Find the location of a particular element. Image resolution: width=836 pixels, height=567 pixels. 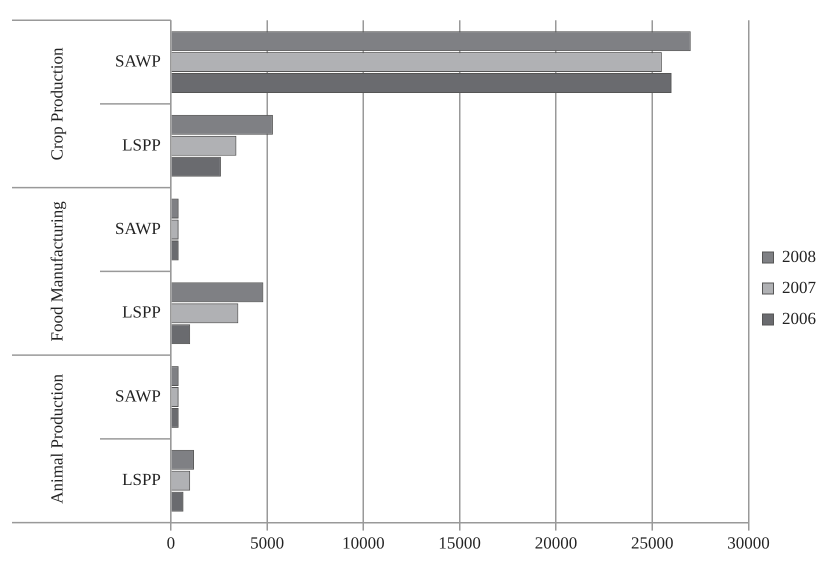

x-tick-label: 10000 is located at coordinates (363, 542).